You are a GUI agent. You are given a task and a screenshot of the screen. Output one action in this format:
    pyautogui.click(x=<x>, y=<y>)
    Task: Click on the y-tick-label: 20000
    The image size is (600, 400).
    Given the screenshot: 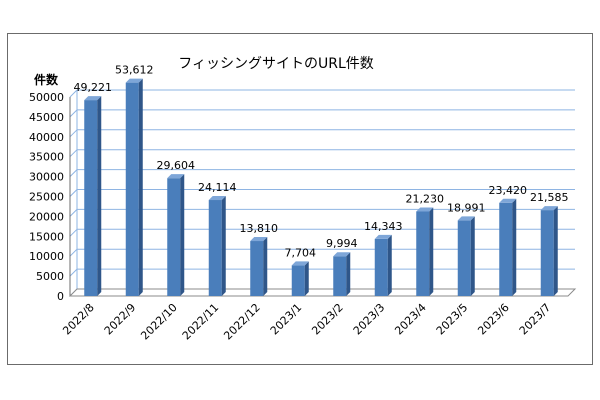 What is the action you would take?
    pyautogui.click(x=46, y=216)
    